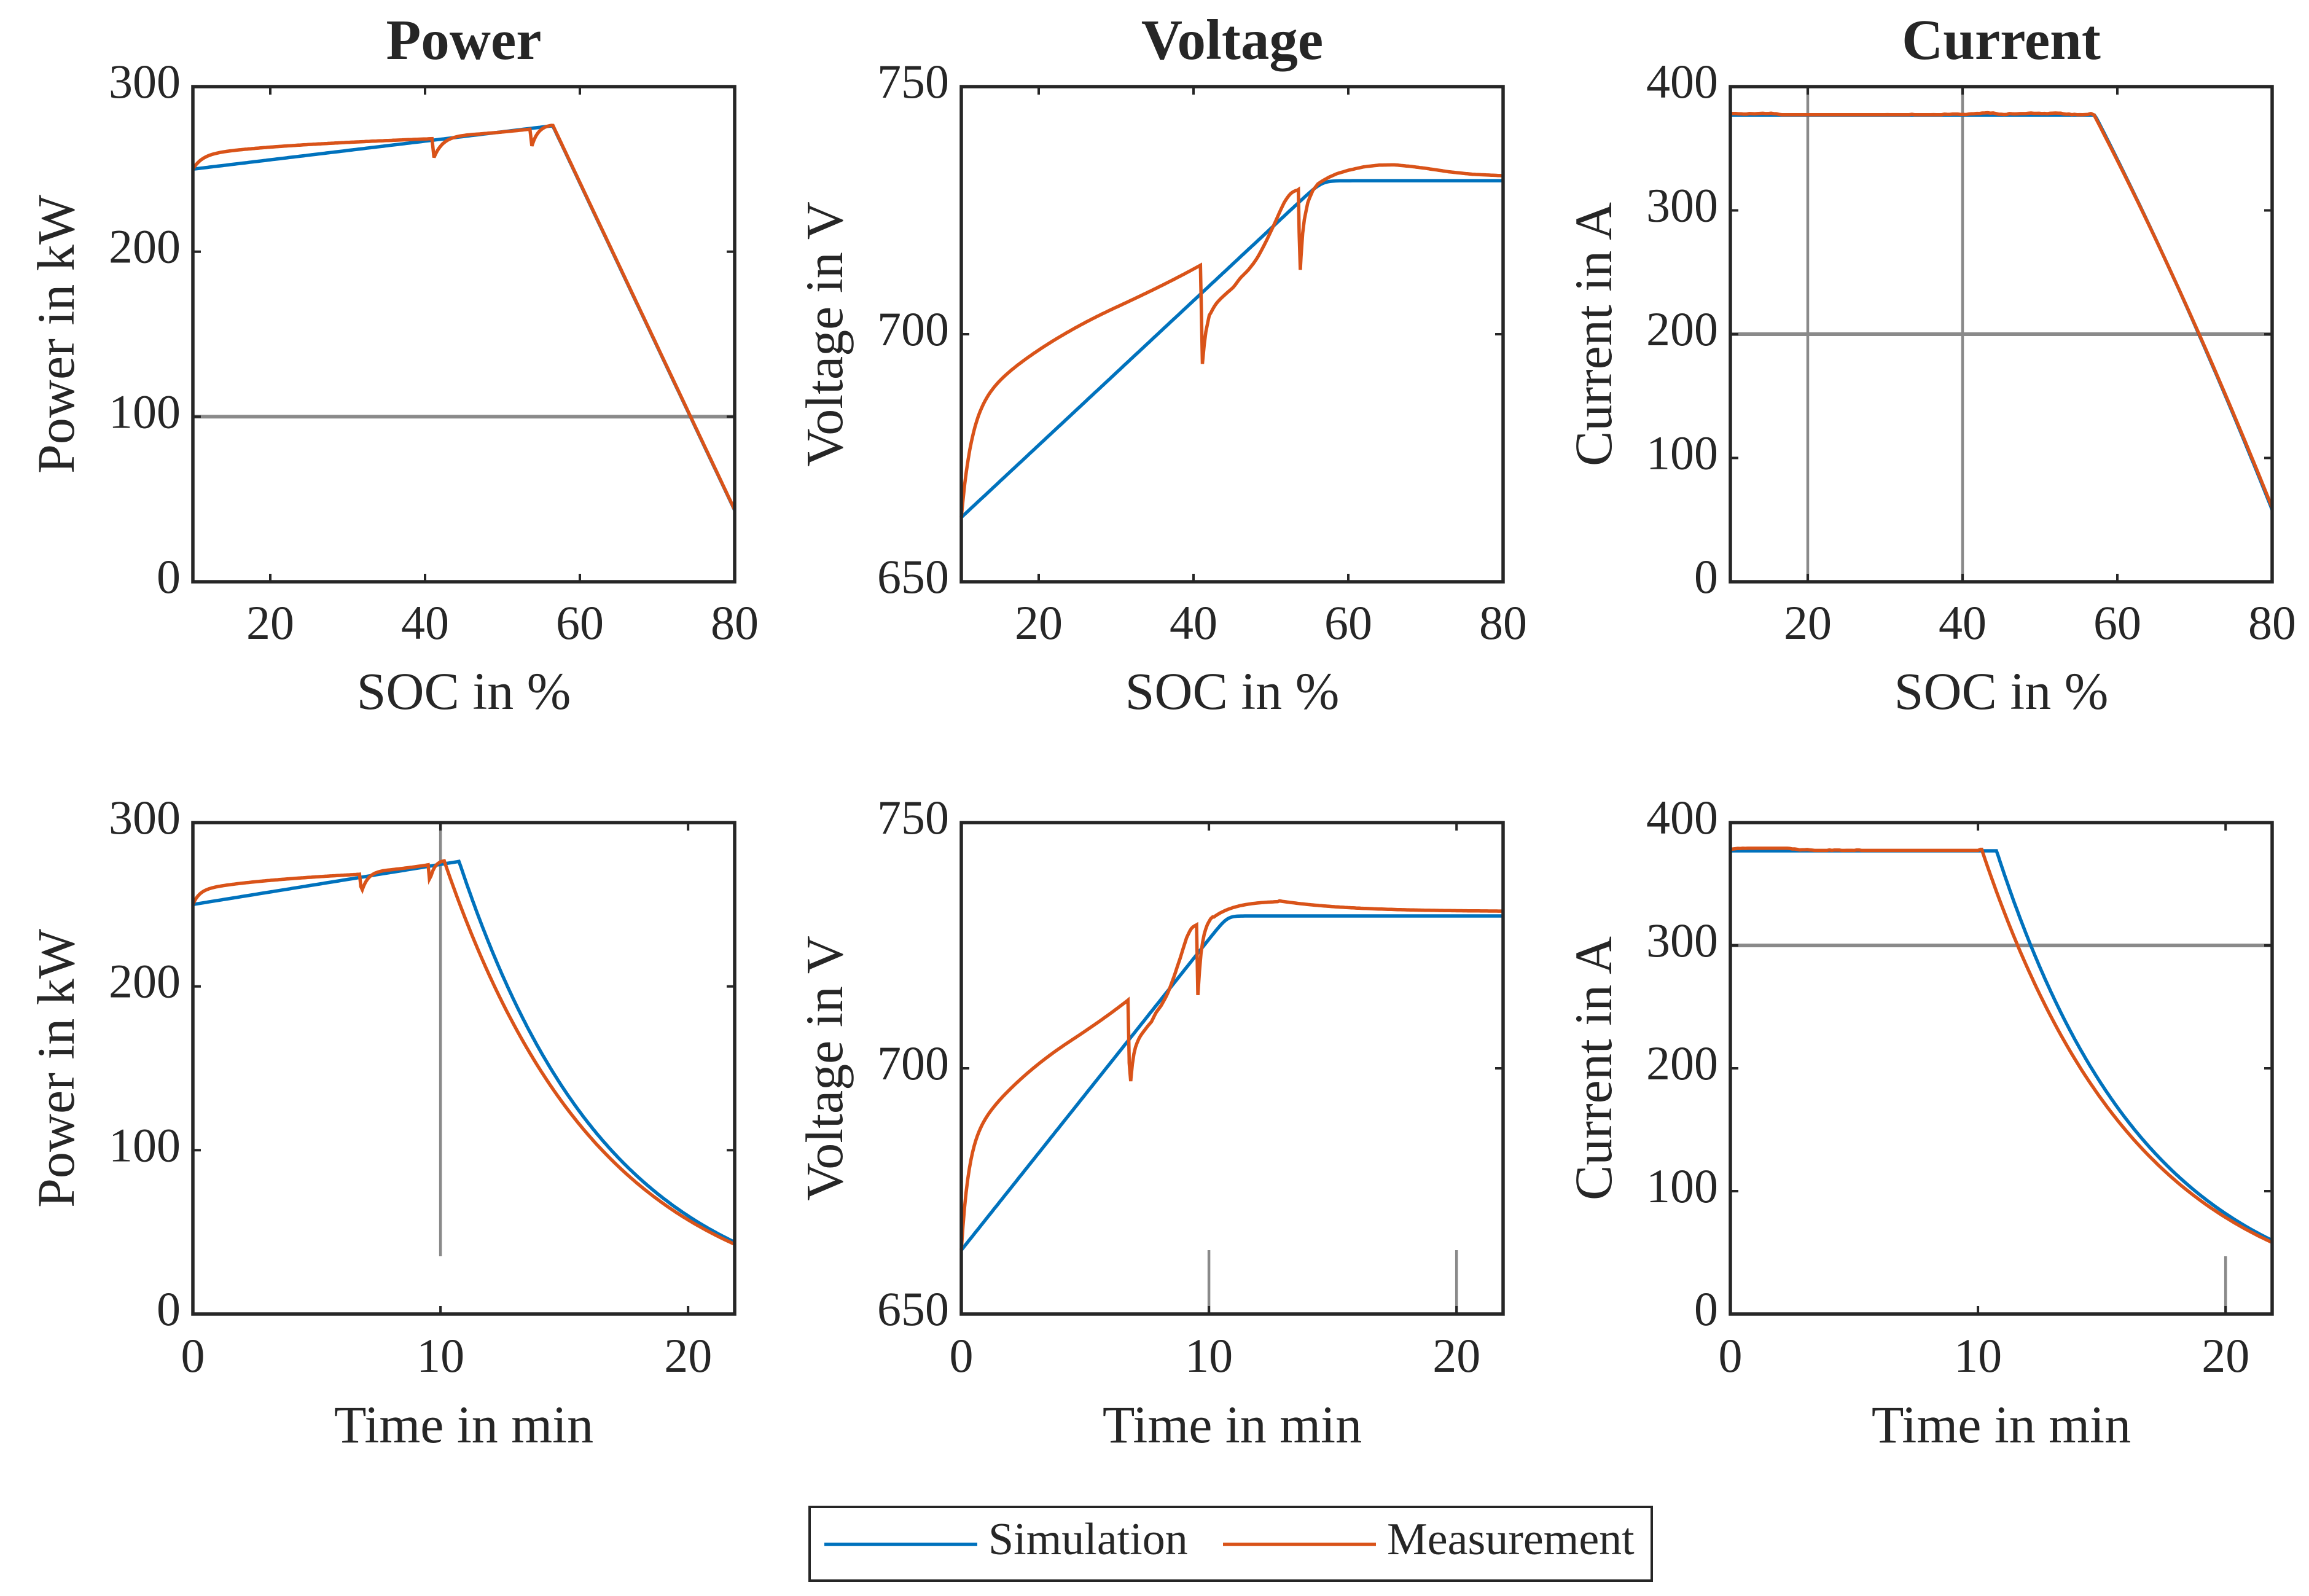 The image size is (2309, 1596). What do you see at coordinates (1088, 1539) in the screenshot?
I see `svg-text: Simulation` at bounding box center [1088, 1539].